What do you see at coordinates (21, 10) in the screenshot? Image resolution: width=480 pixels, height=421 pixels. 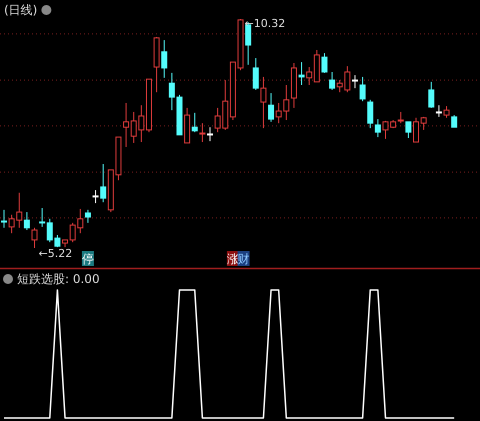 I see `chart-title: (日线)` at bounding box center [21, 10].